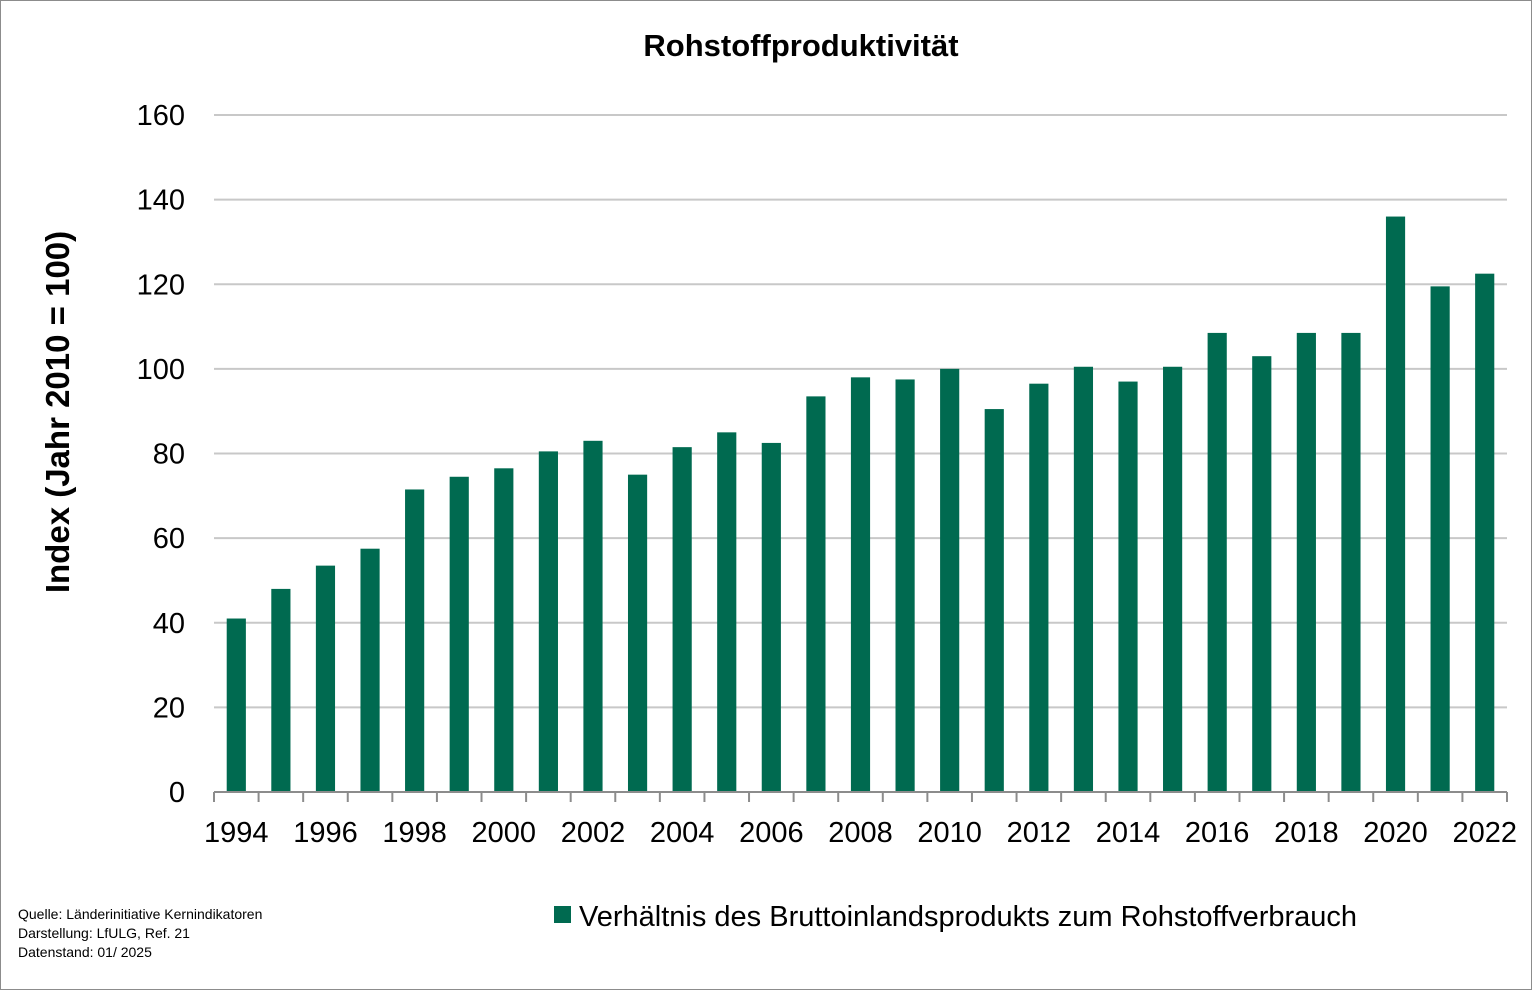 This screenshot has height=991, width=1532. I want to click on y-tick-label: 40, so click(169, 624).